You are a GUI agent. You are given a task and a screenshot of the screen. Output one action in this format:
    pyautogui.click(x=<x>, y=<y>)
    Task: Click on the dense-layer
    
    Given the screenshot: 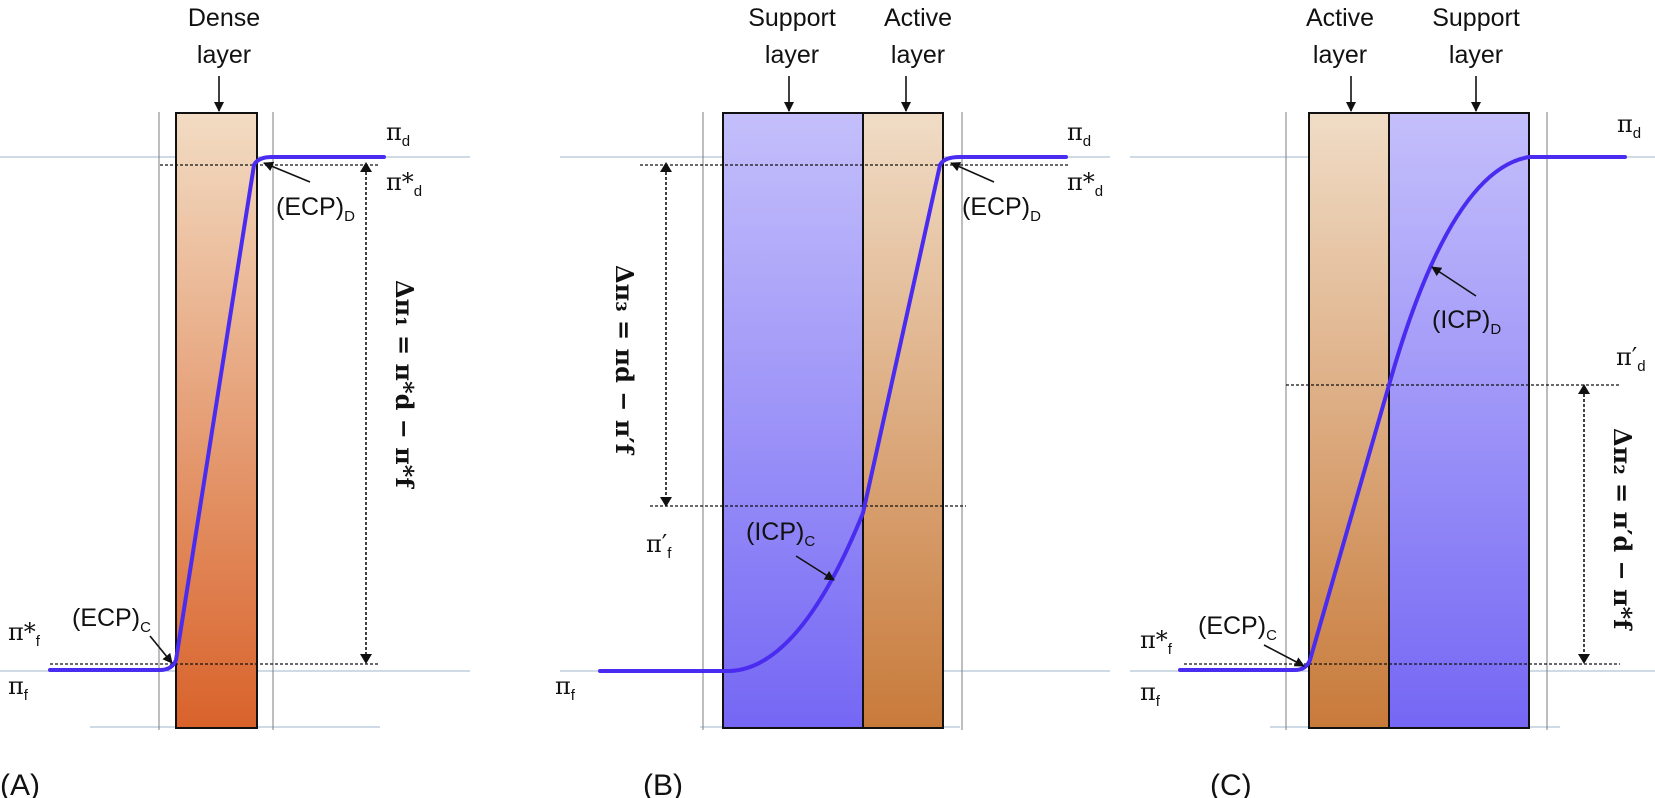 What is the action you would take?
    pyautogui.click(x=216, y=420)
    